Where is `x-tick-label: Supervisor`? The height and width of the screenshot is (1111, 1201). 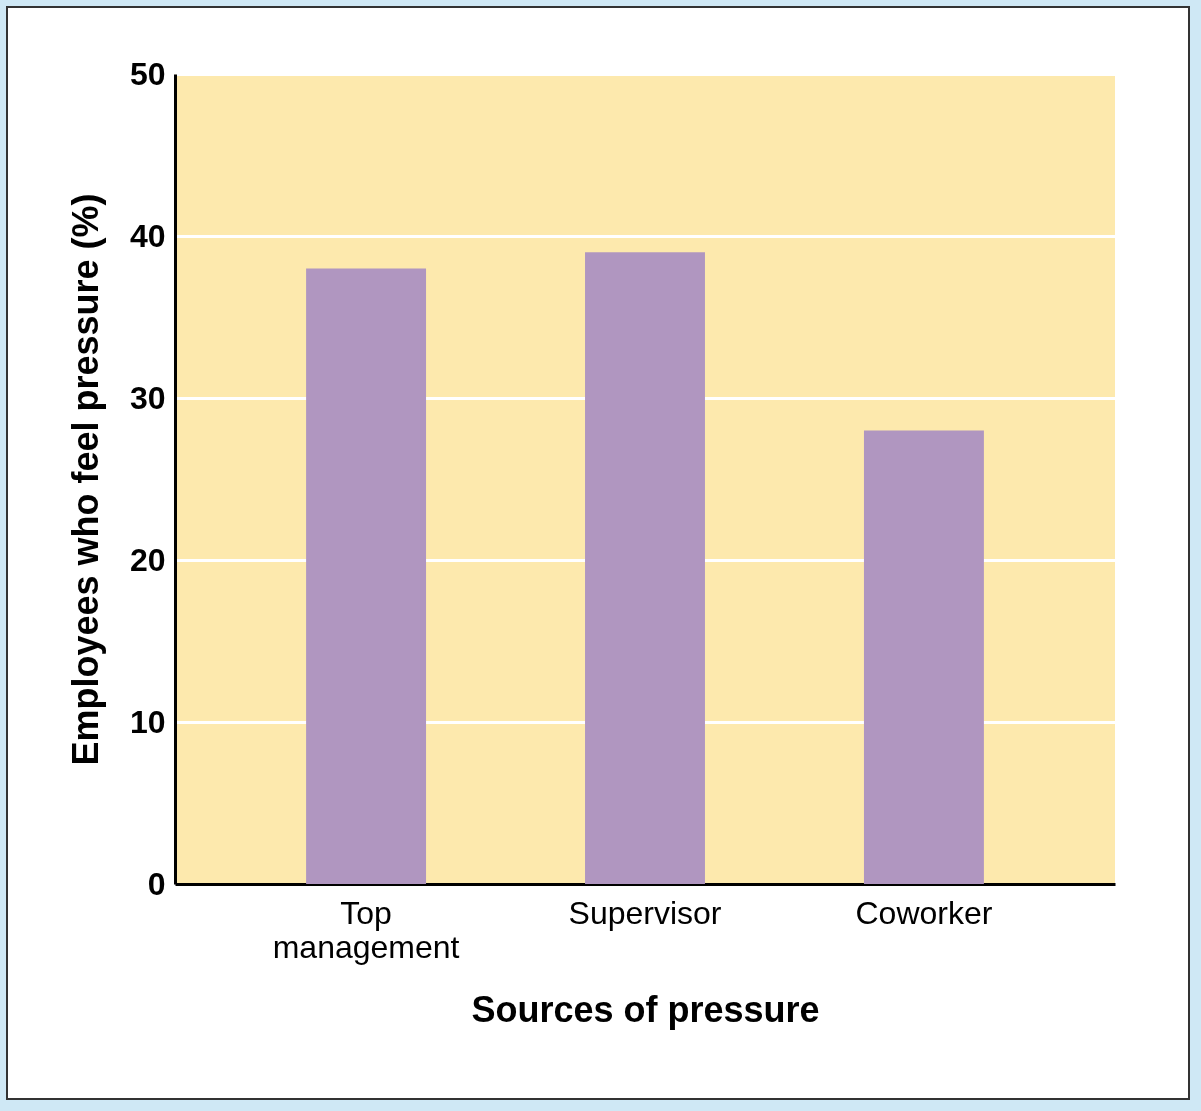 x-tick-label: Supervisor is located at coordinates (645, 912).